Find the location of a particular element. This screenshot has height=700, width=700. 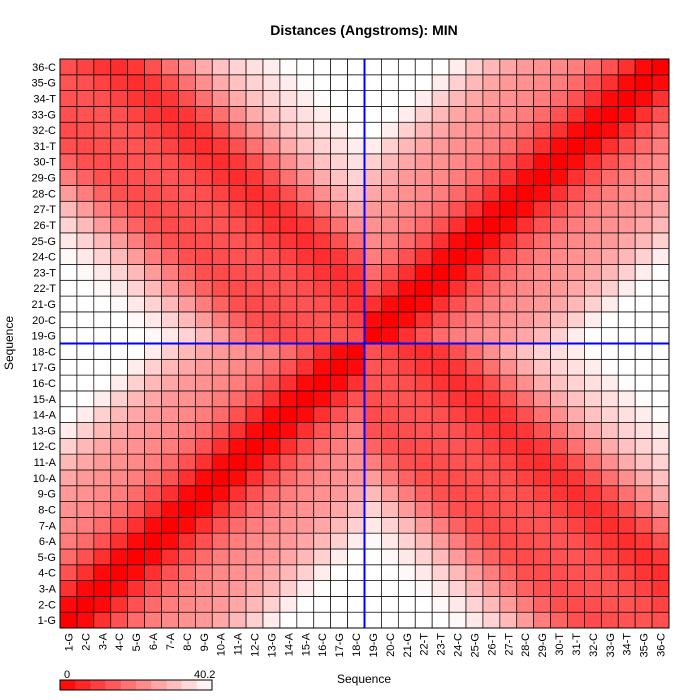

x-tick-label: 36-C is located at coordinates (662, 645).